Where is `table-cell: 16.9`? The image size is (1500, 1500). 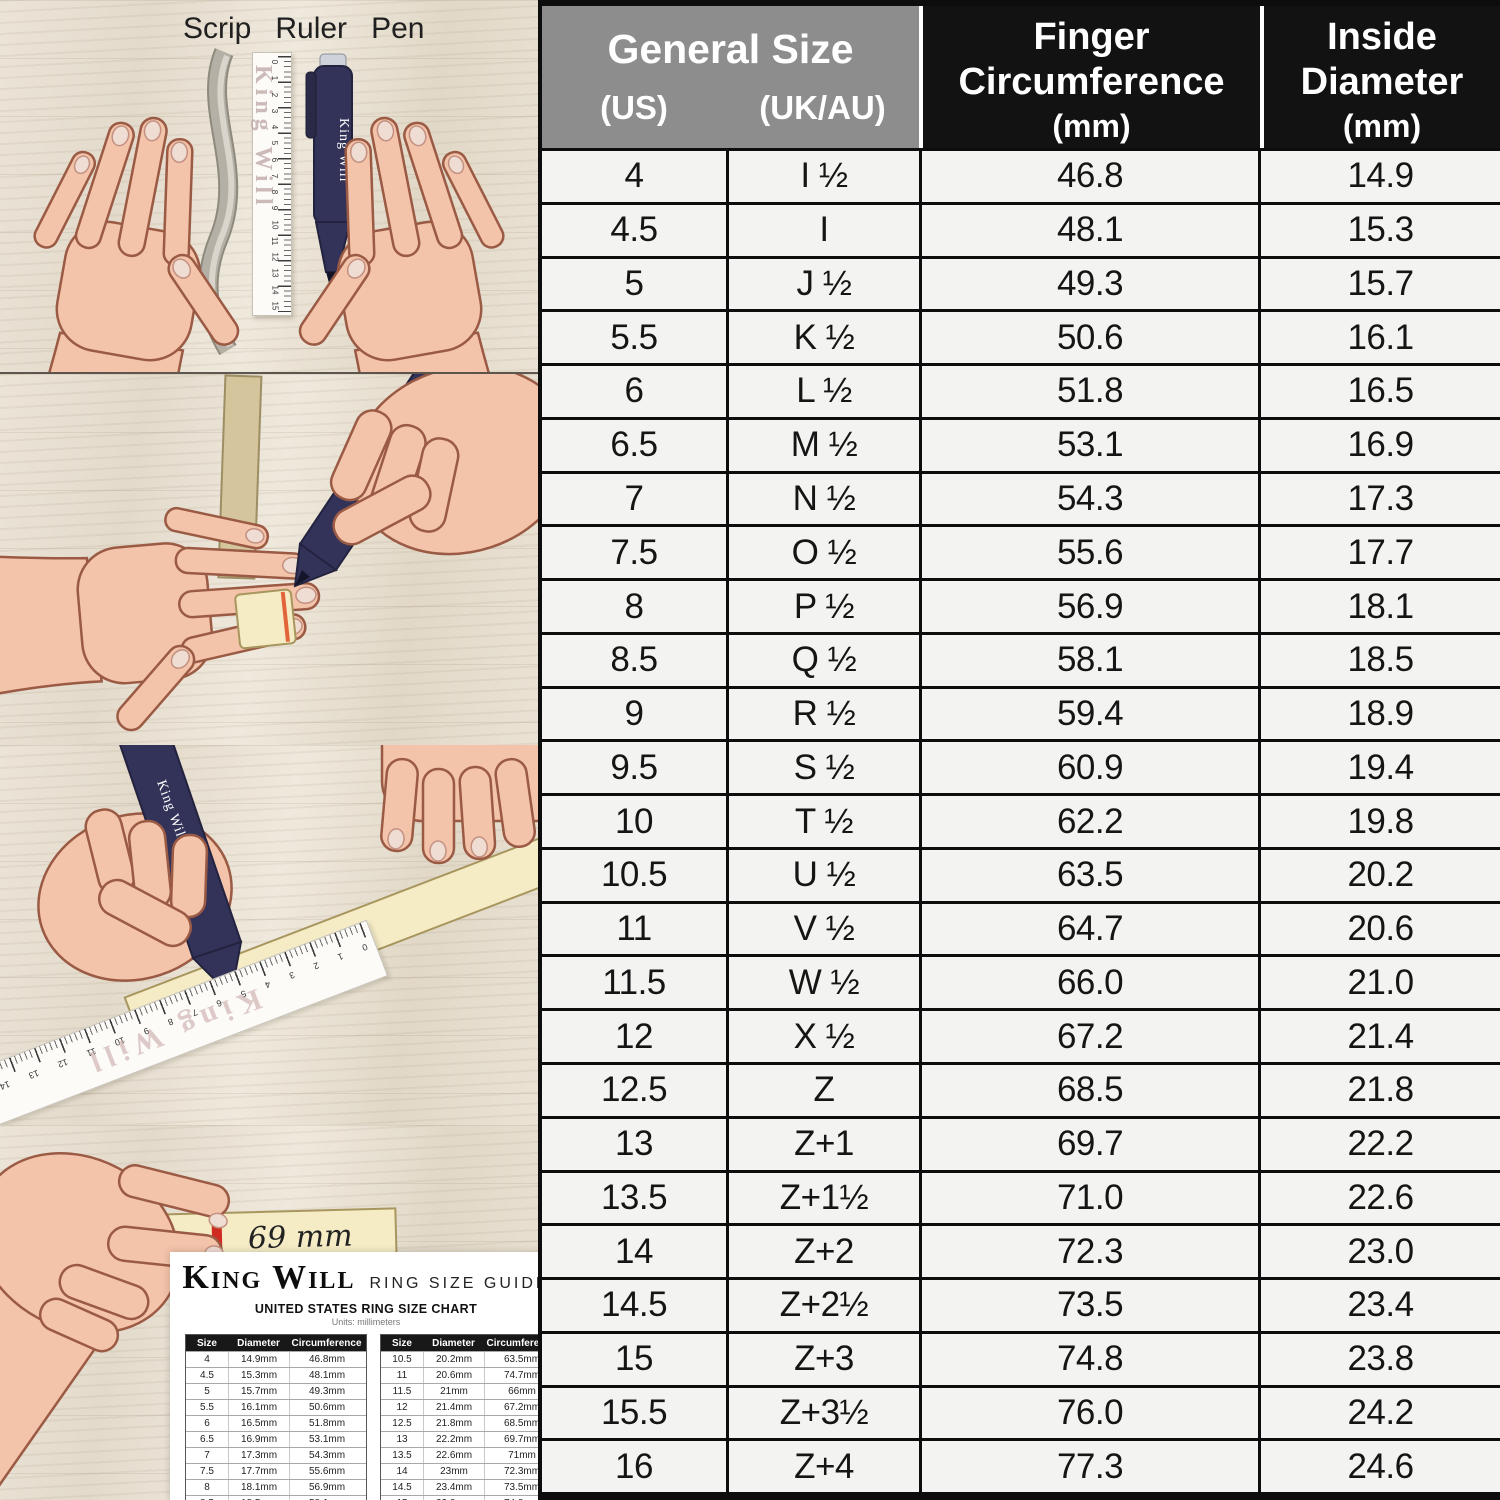 table-cell: 16.9 is located at coordinates (1379, 445).